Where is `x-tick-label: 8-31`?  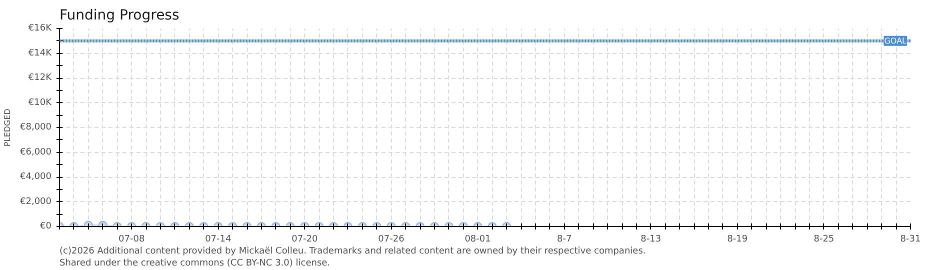
x-tick-label: 8-31 is located at coordinates (910, 239).